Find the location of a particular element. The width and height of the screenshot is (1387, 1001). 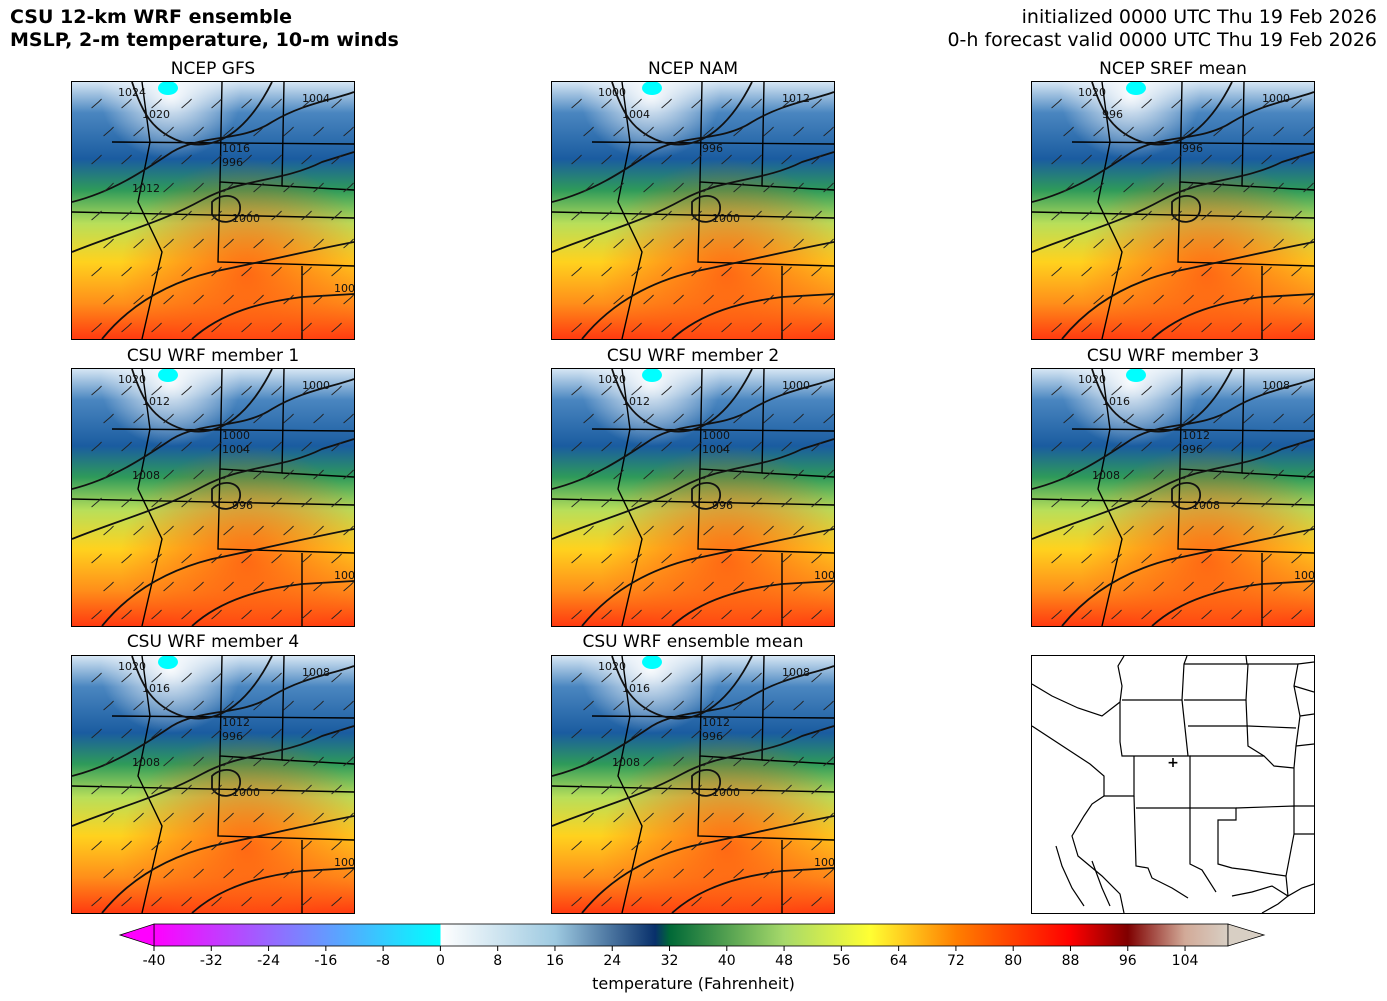

colorbar-label: temperature (Fahrenheit) is located at coordinates (693, 983).